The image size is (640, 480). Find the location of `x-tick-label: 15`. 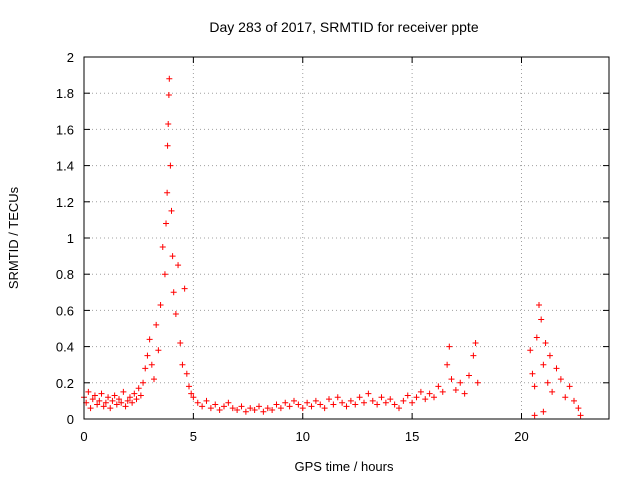

x-tick-label: 15 is located at coordinates (412, 436).